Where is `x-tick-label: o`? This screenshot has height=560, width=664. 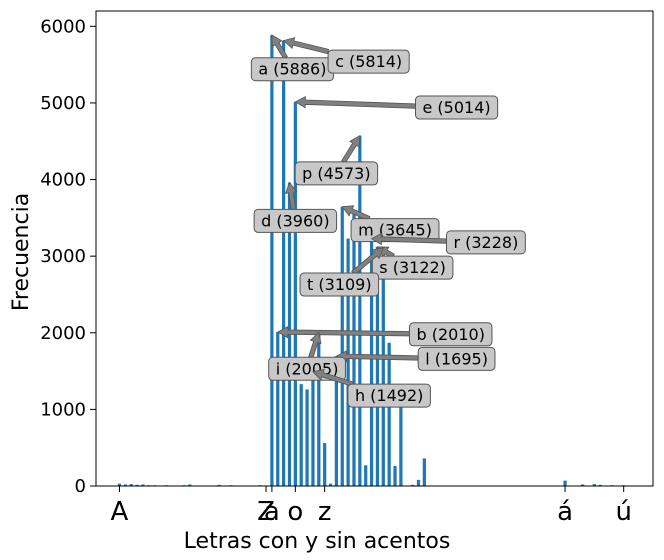
x-tick-label: o is located at coordinates (295, 512).